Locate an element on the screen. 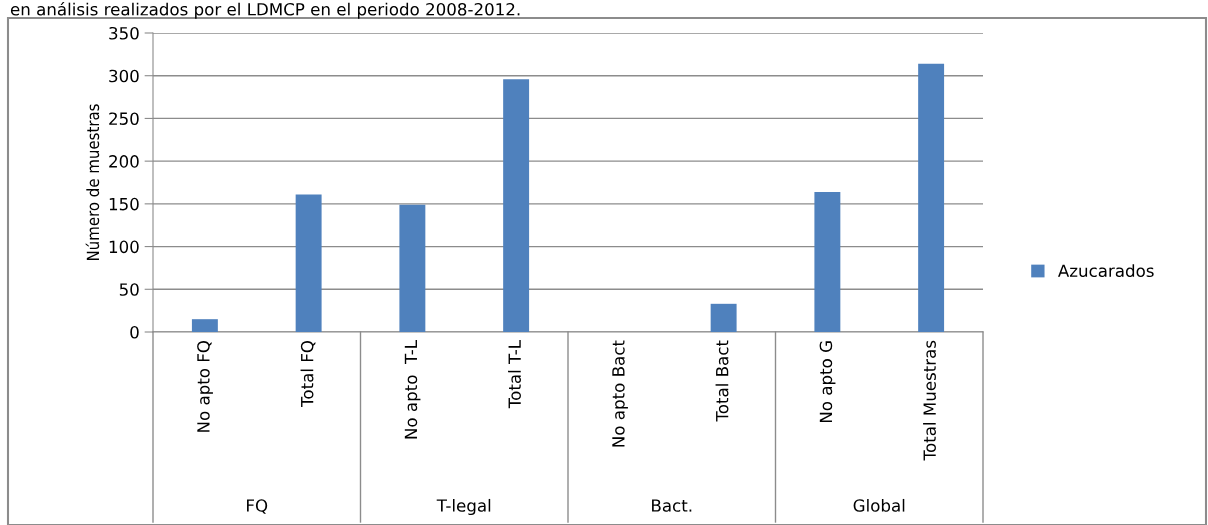  y-tick-label: 0 is located at coordinates (134, 332).